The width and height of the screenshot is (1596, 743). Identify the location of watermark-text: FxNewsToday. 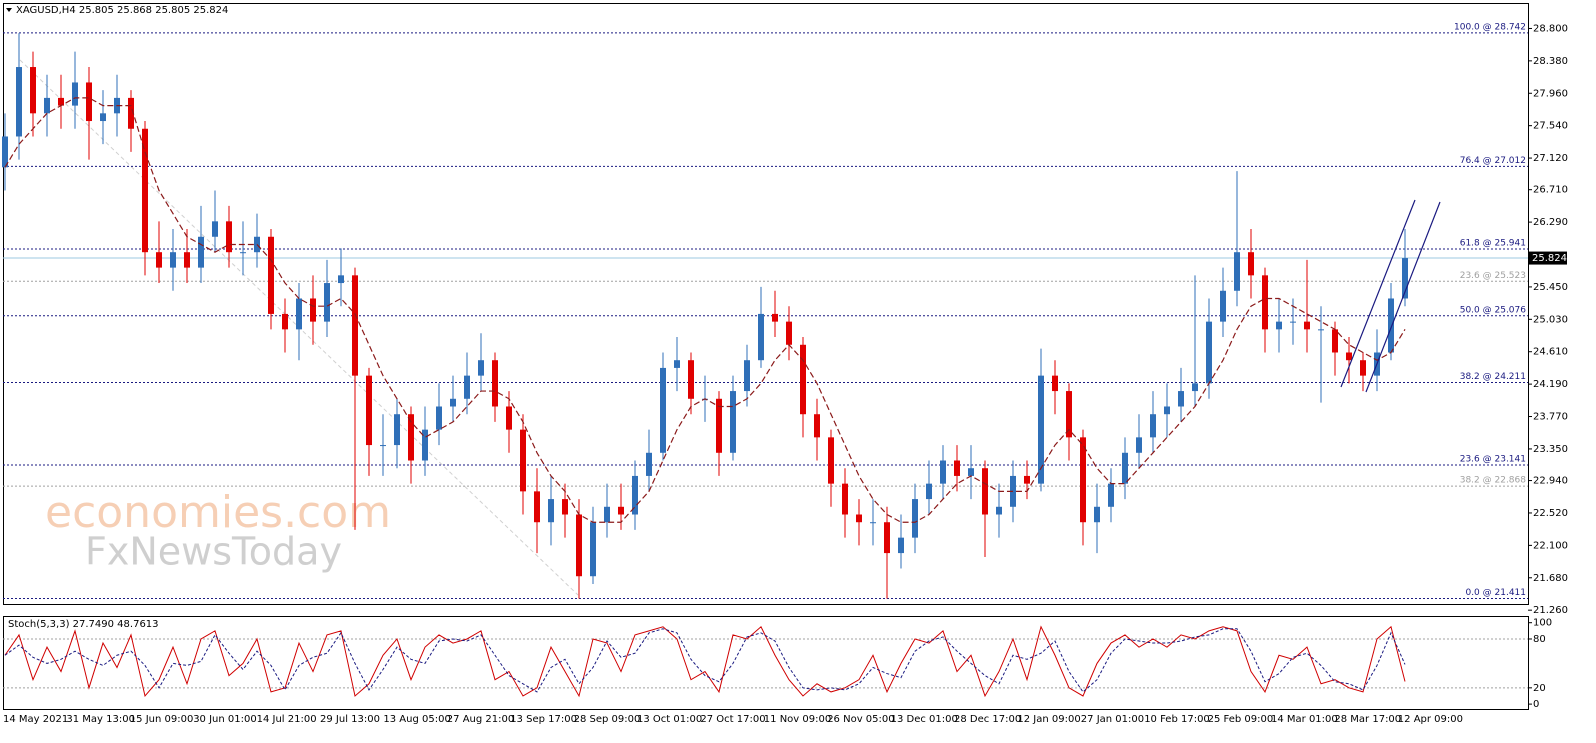
(213, 552).